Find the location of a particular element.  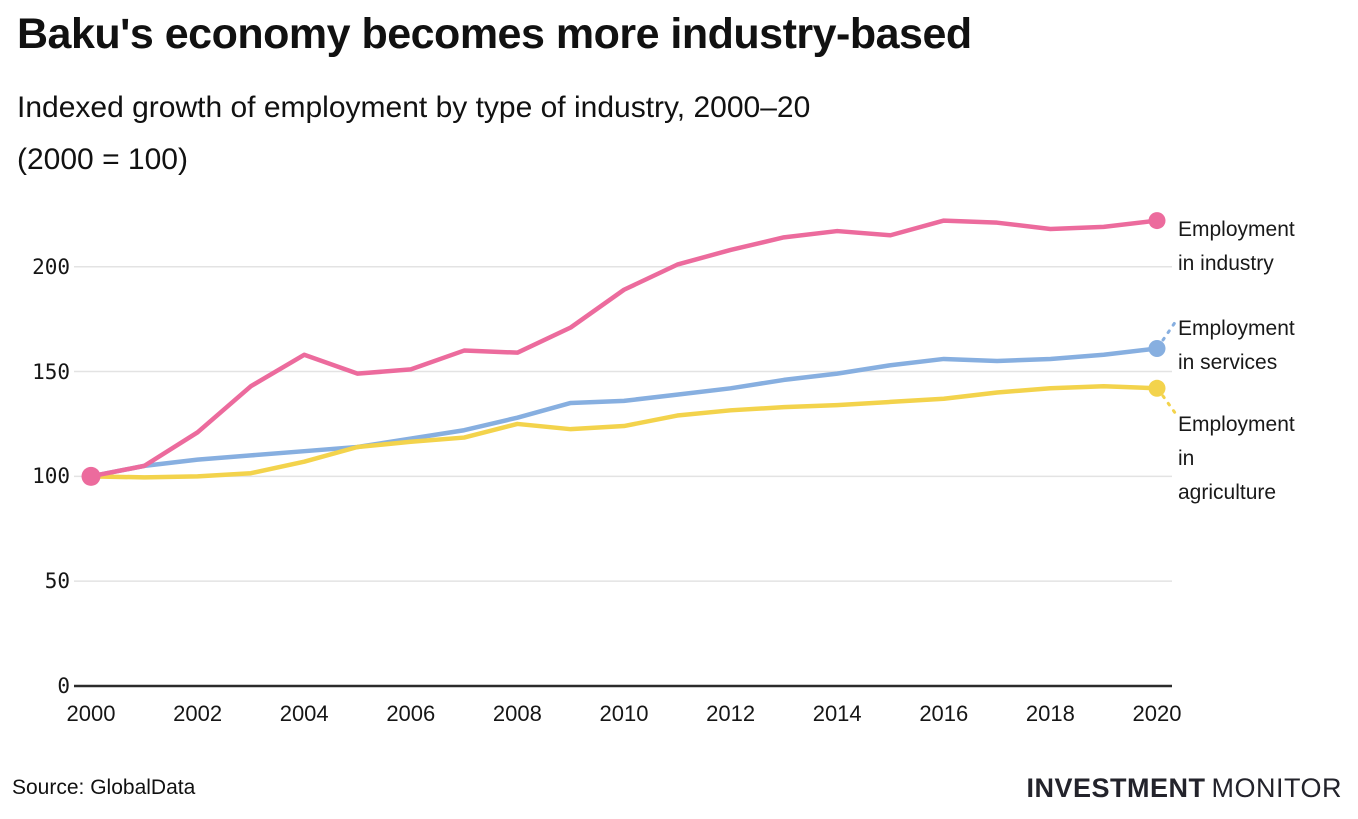

legend-label-services: Employment in services is located at coordinates (1236, 345).